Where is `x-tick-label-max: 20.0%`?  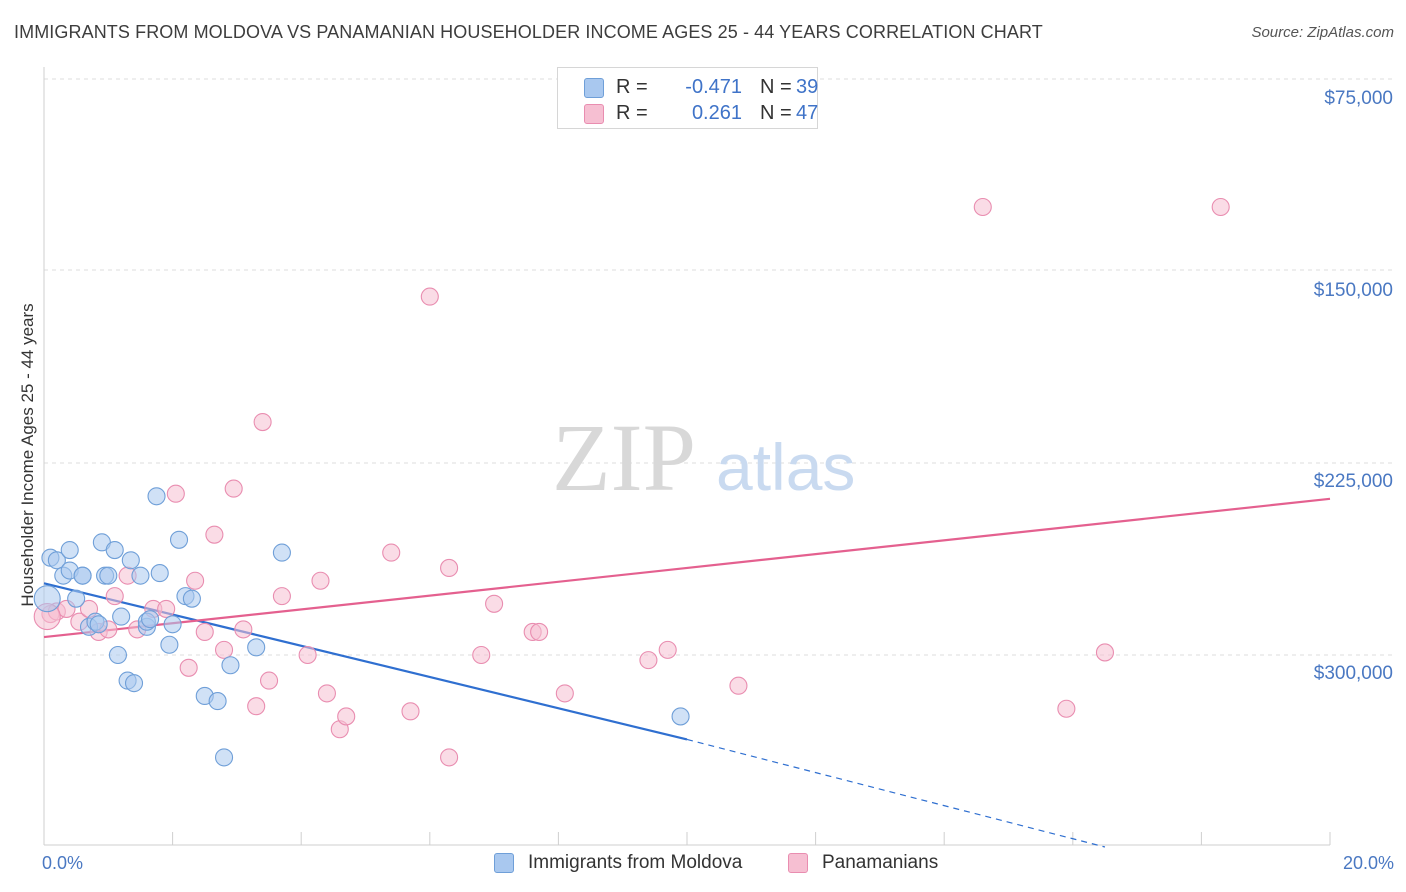 x-tick-label-max: 20.0% is located at coordinates (1368, 863).